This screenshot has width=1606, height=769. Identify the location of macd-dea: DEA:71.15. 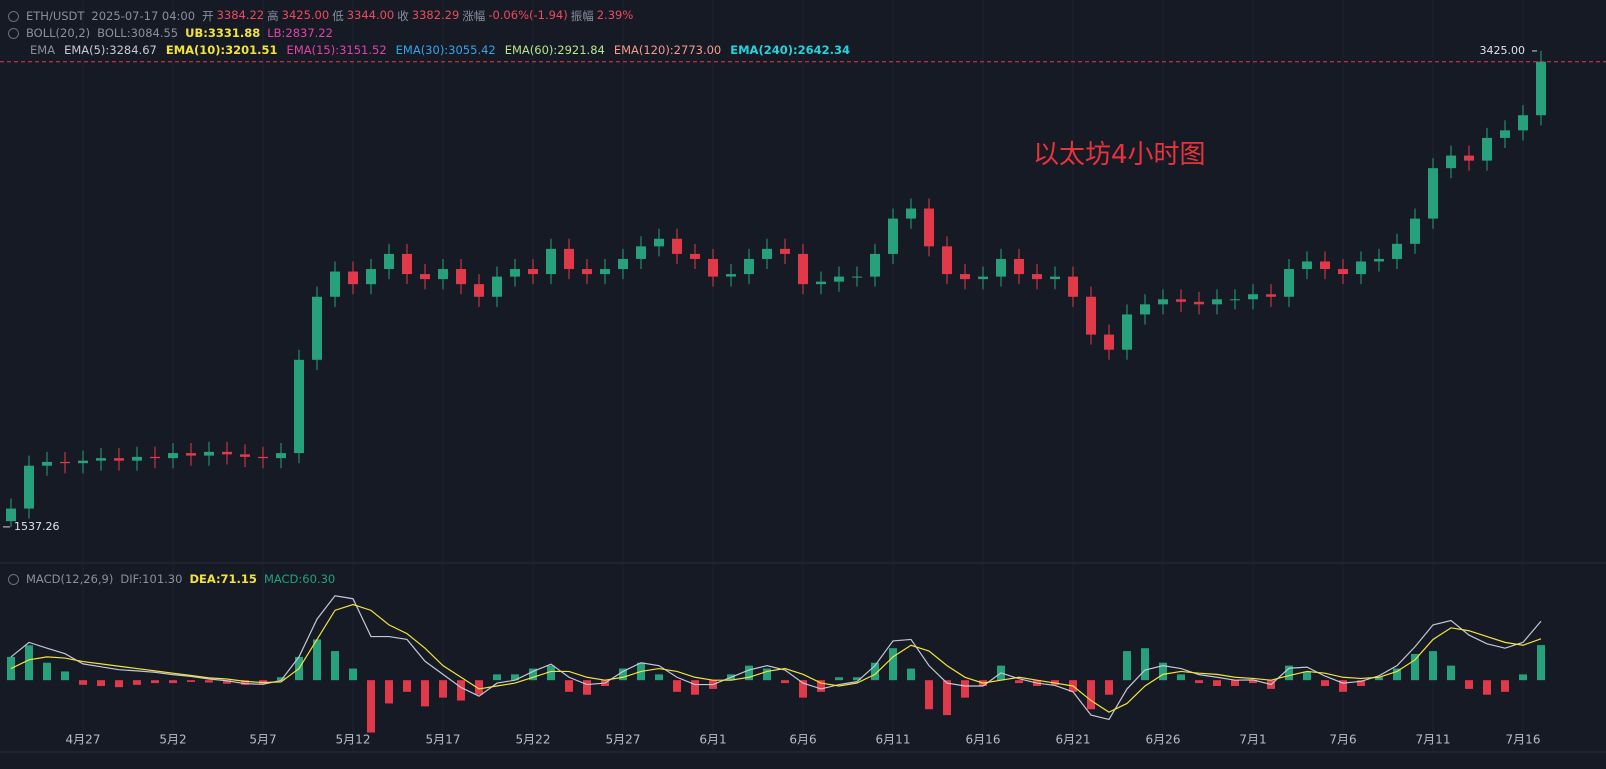
(223, 579).